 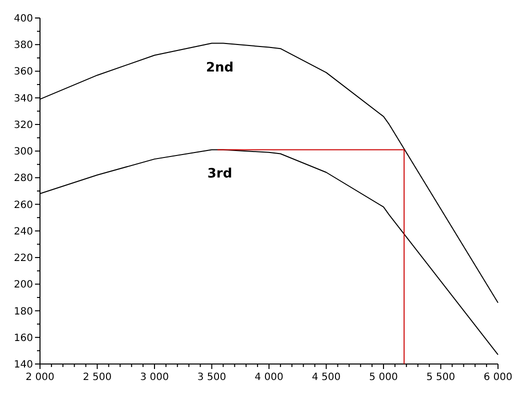 I want to click on y-tick-label: 280, so click(x=23, y=178).